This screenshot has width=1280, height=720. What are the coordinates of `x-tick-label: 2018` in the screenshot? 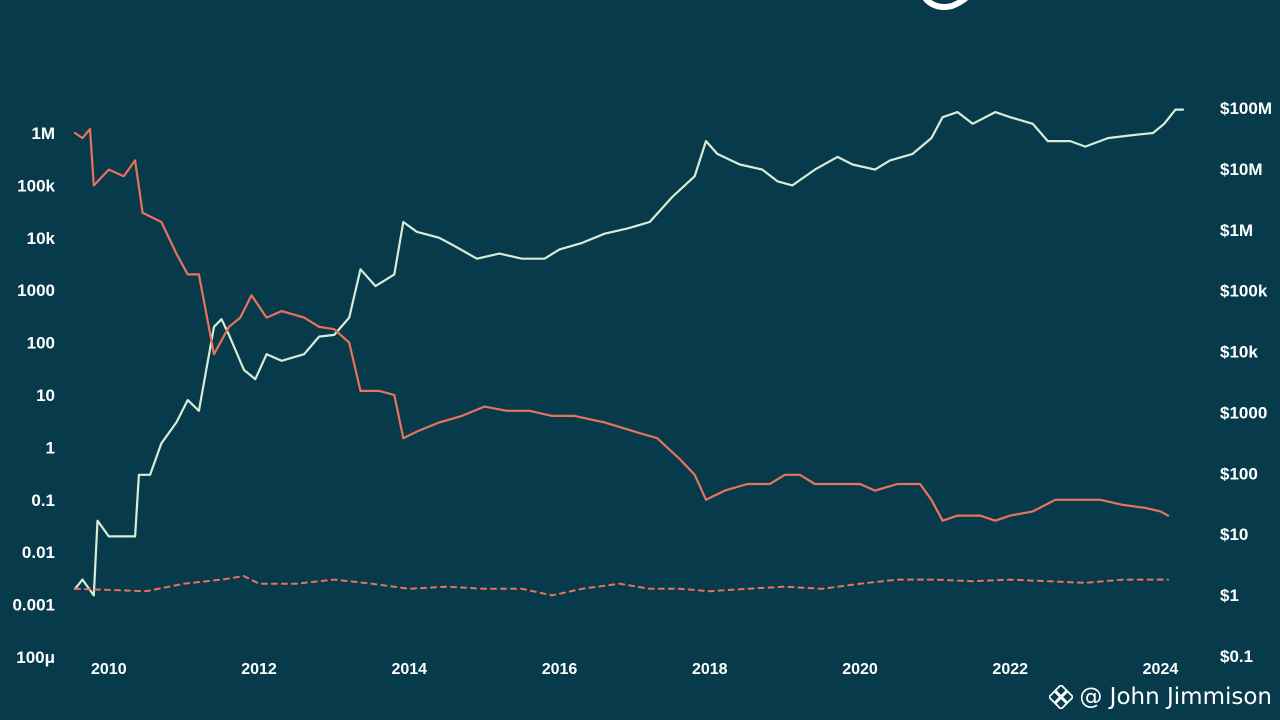 It's located at (710, 669).